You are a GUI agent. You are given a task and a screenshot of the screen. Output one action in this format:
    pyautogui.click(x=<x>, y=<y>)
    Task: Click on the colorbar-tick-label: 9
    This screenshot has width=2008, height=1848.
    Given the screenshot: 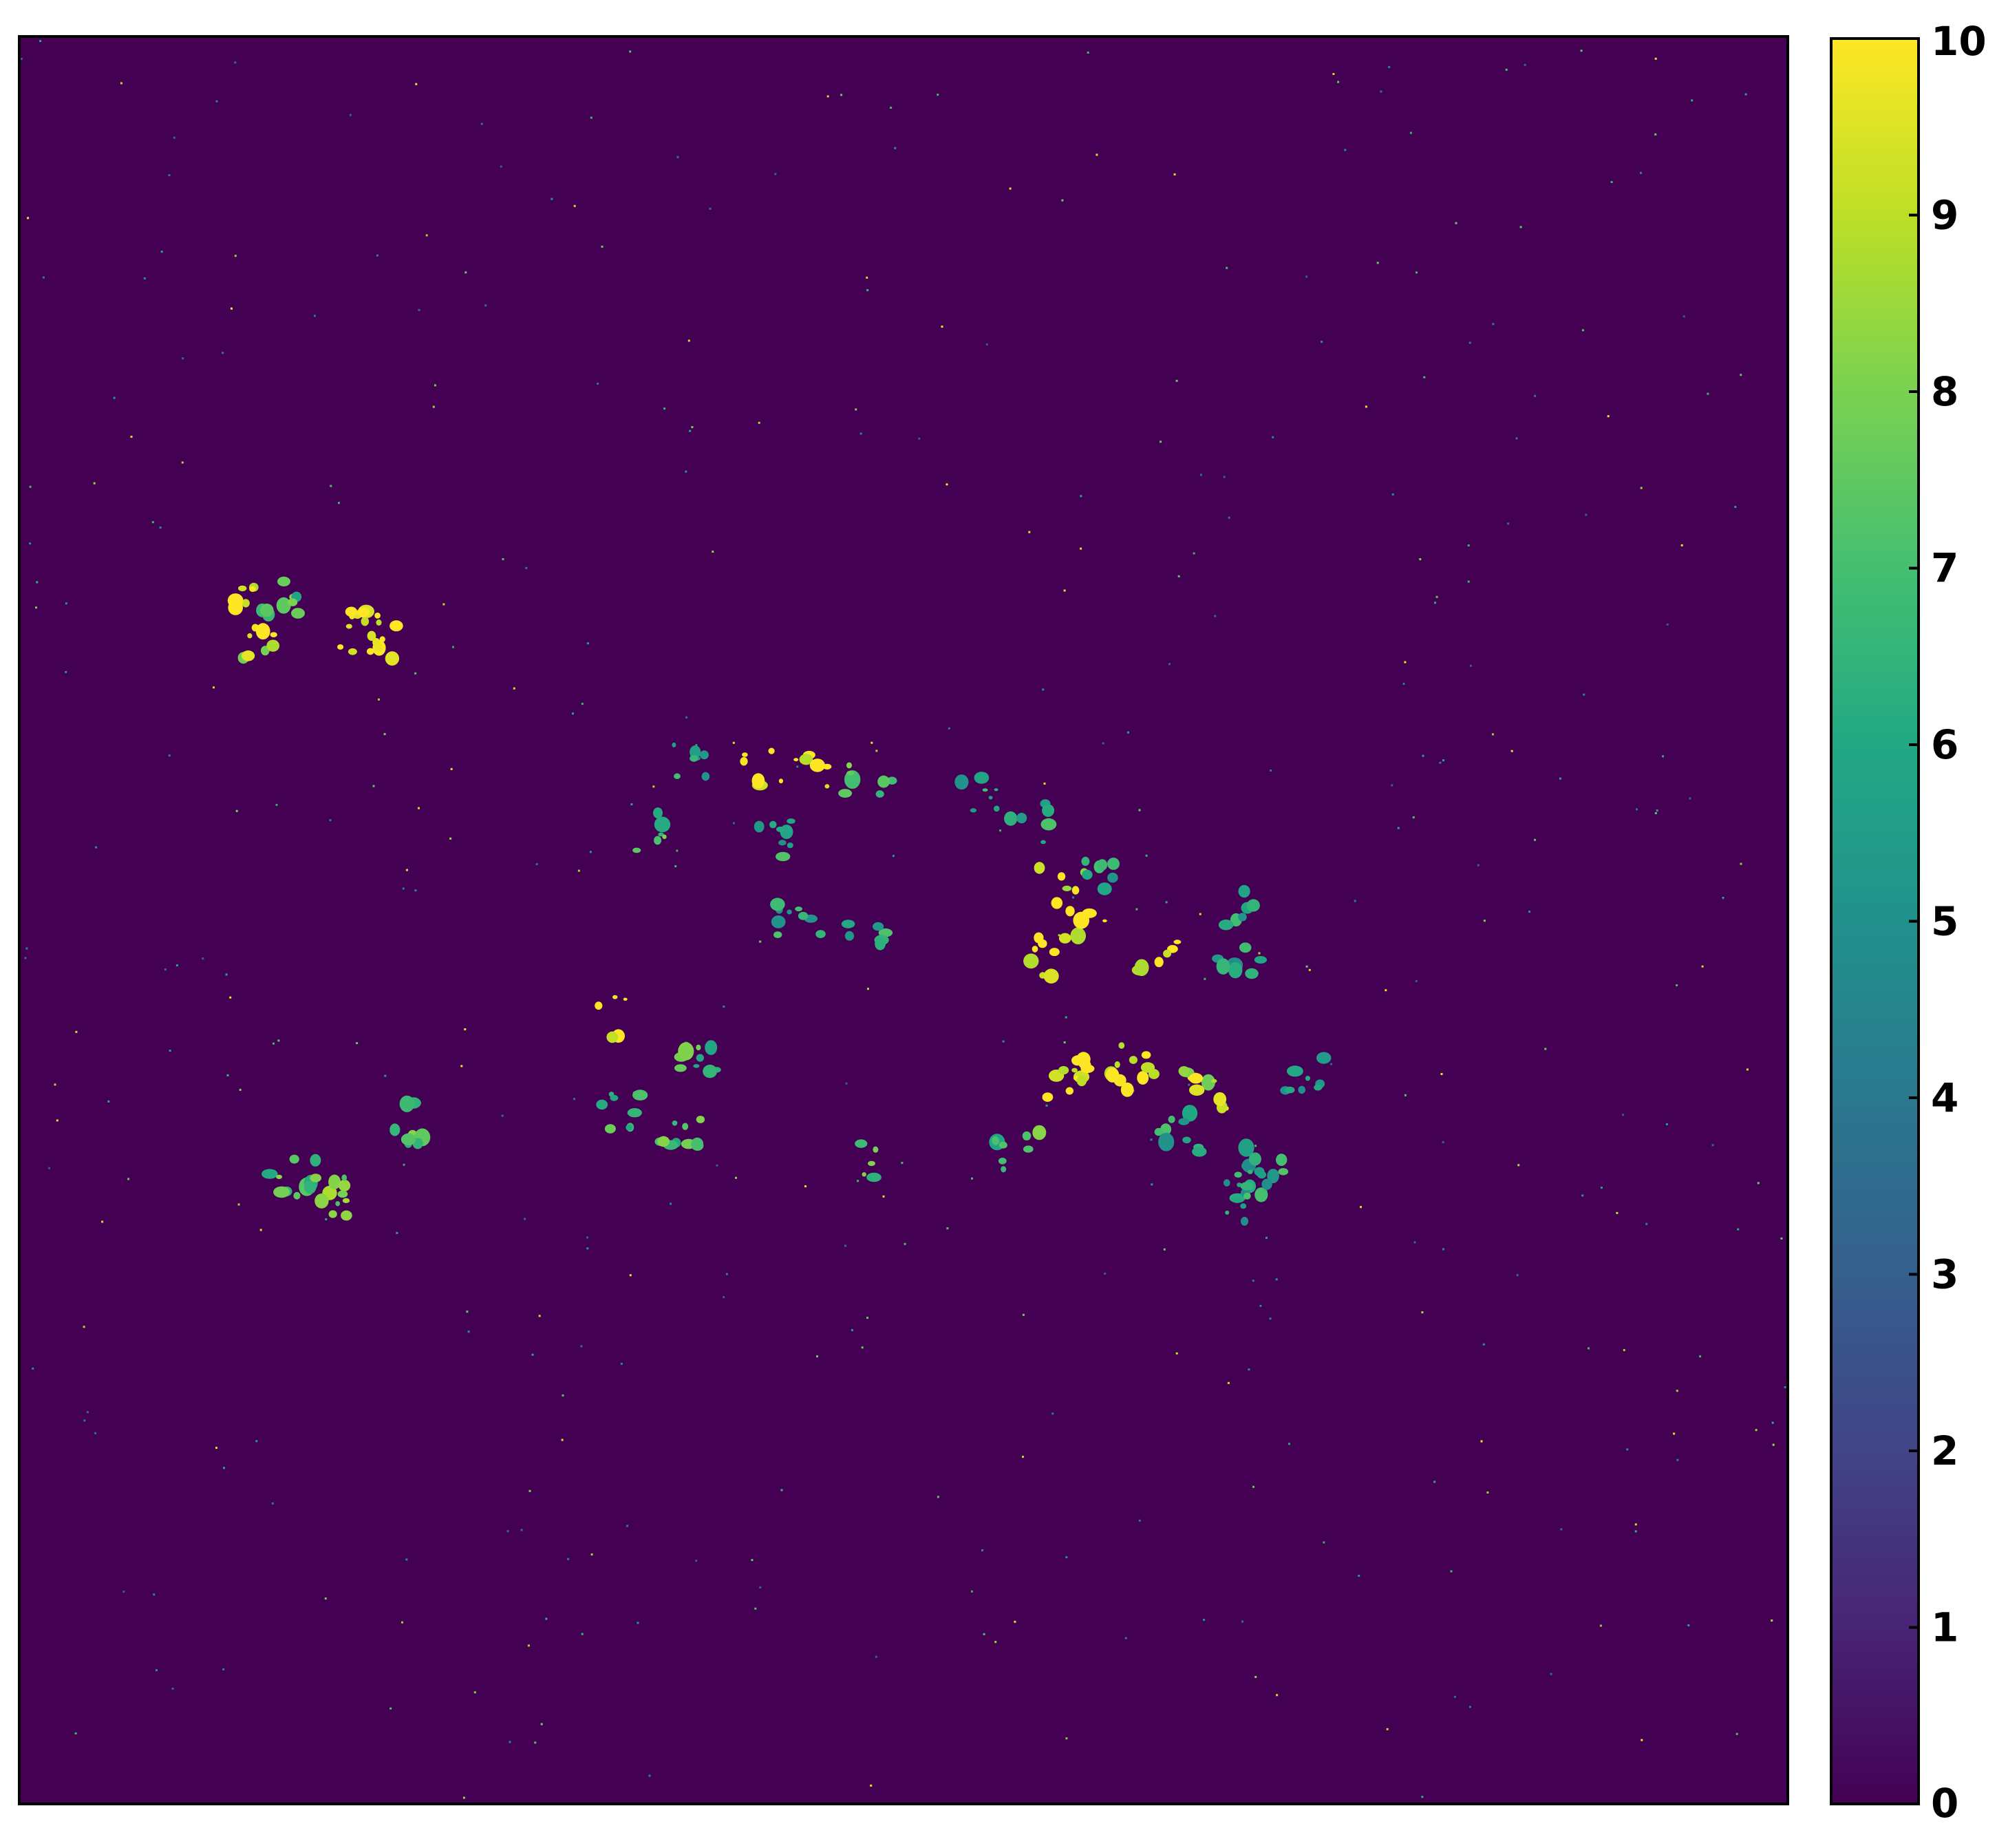 What is the action you would take?
    pyautogui.click(x=1944, y=216)
    